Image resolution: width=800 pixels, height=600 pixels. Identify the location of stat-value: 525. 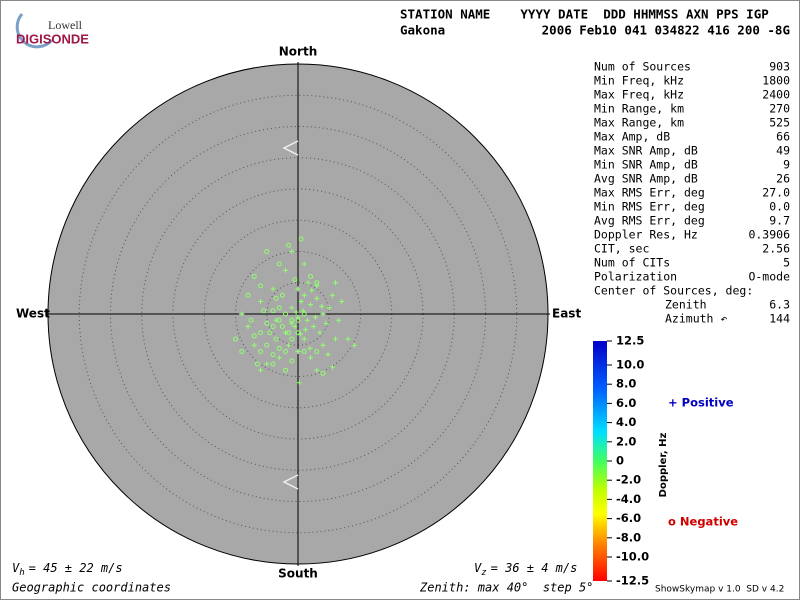
(779, 123).